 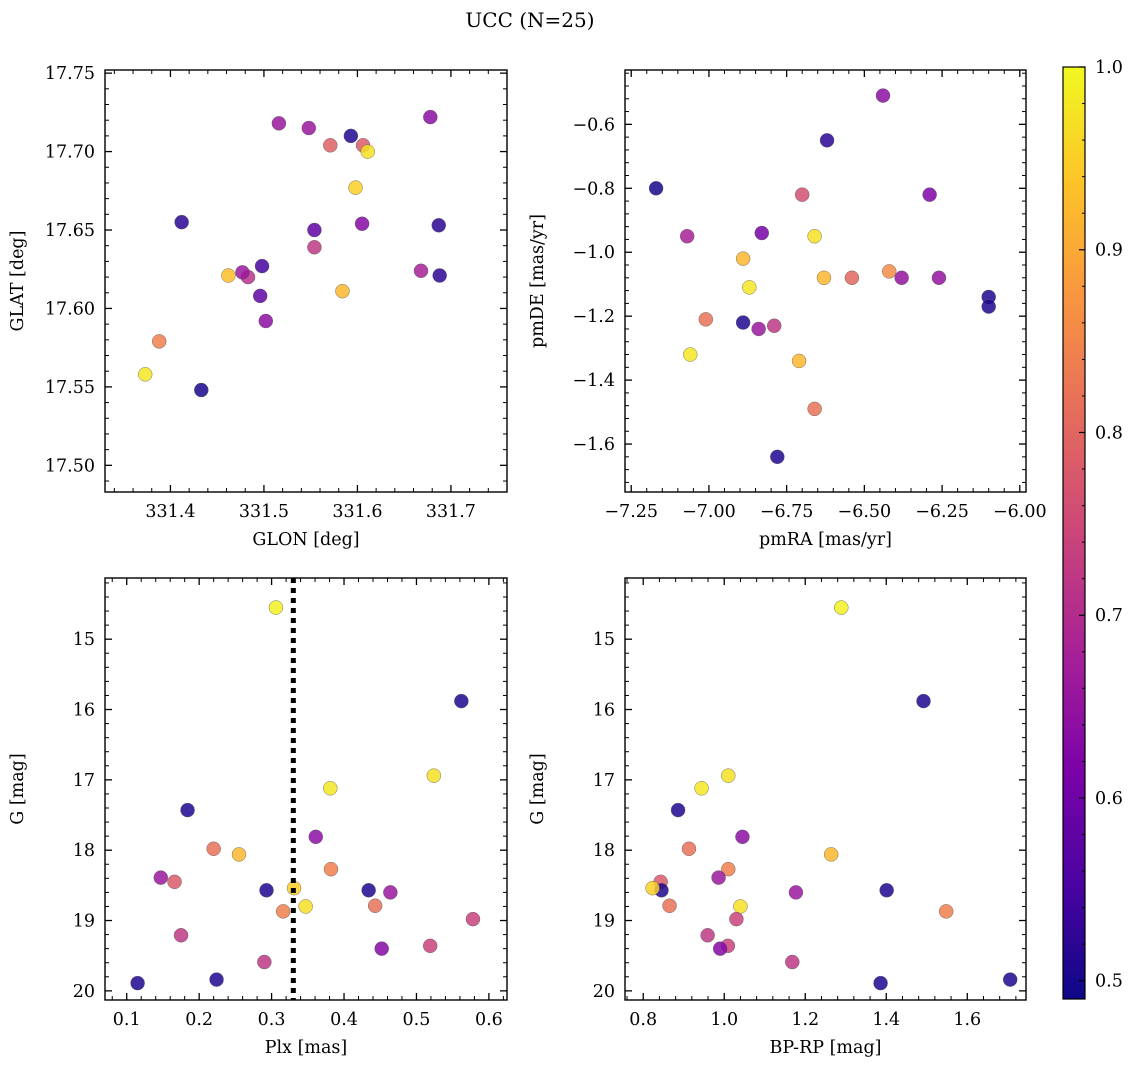 I want to click on y-tick-label: 17.75, so click(x=70, y=74).